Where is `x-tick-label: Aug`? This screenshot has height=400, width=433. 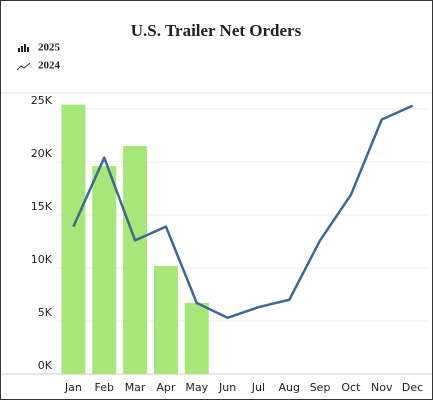
x-tick-label: Aug is located at coordinates (289, 387).